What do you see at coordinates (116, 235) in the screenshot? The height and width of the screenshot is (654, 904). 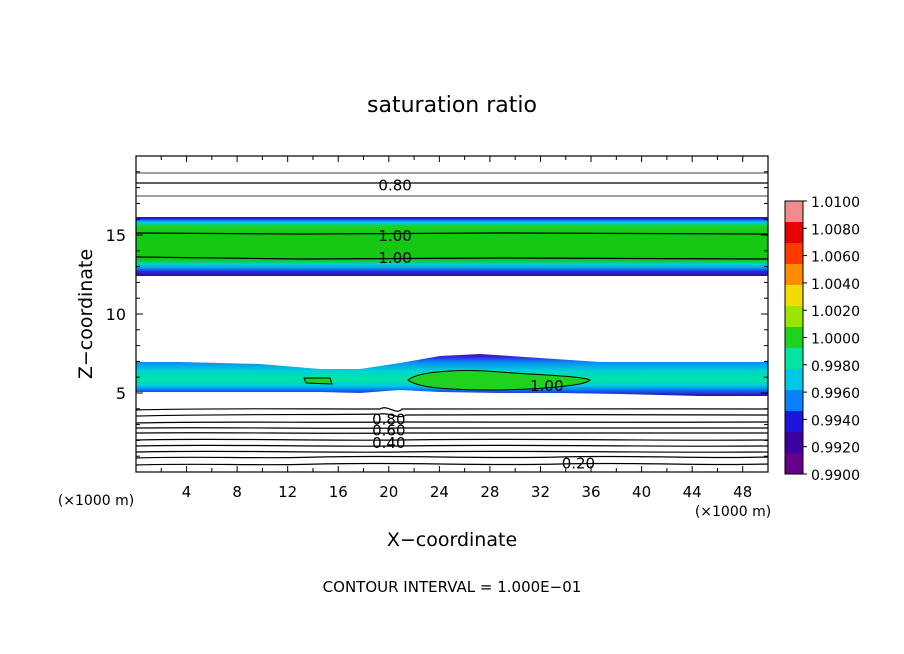 I see `y-tick-label: 15` at bounding box center [116, 235].